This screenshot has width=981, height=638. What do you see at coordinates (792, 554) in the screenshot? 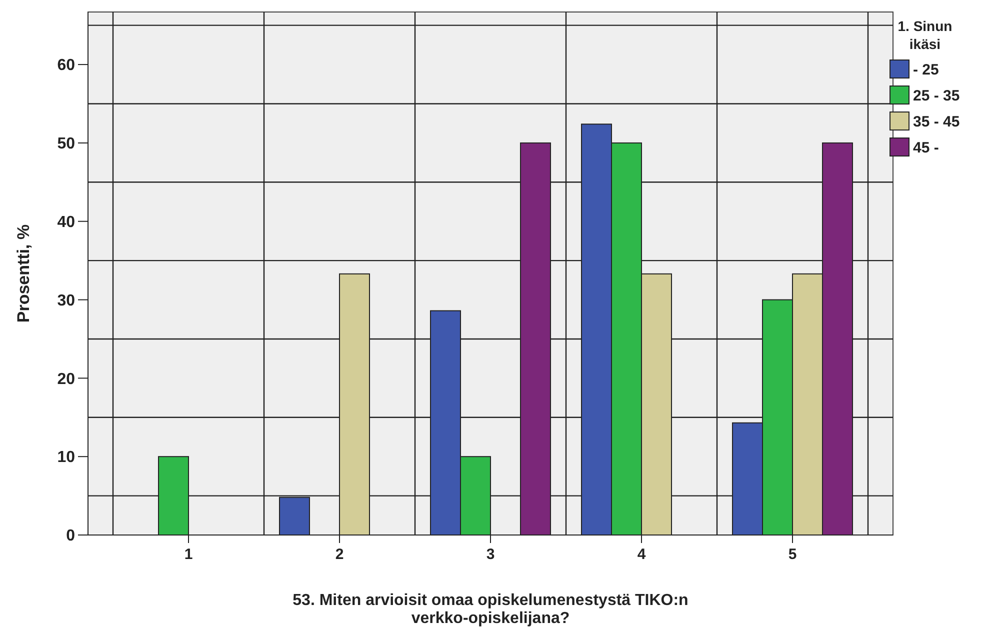
I see `x-tick-label: 5` at bounding box center [792, 554].